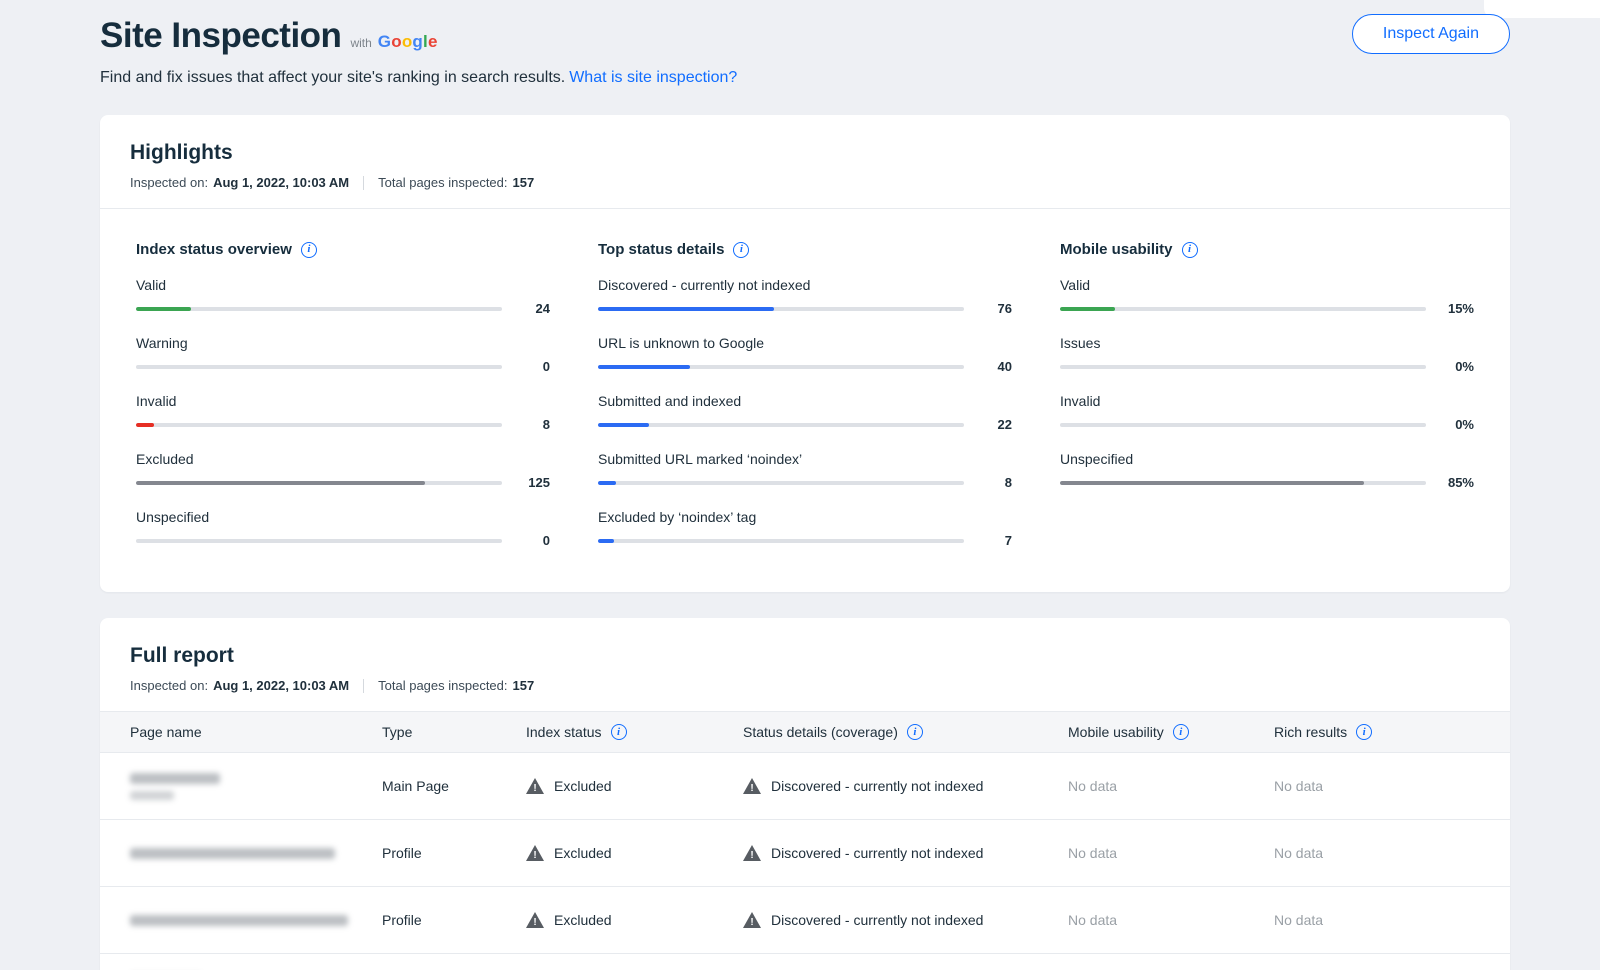 The width and height of the screenshot is (1600, 970). Describe the element at coordinates (1311, 732) in the screenshot. I see `col-header-label: Rich results` at that location.